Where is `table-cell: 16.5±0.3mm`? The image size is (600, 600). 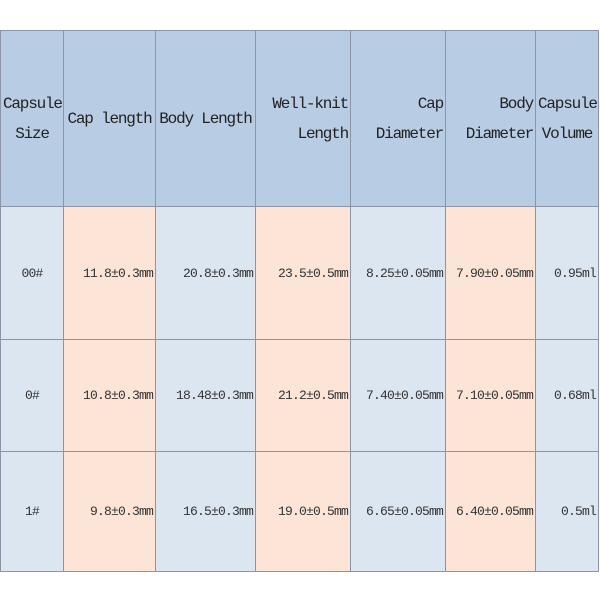 table-cell: 16.5±0.3mm is located at coordinates (205, 511).